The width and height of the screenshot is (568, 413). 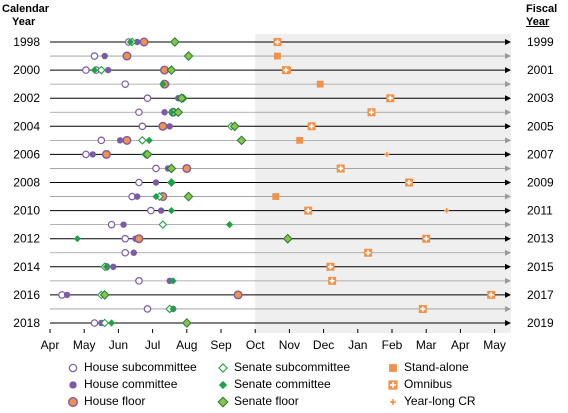 I want to click on legend-label: Senate subcommittee, so click(x=292, y=367).